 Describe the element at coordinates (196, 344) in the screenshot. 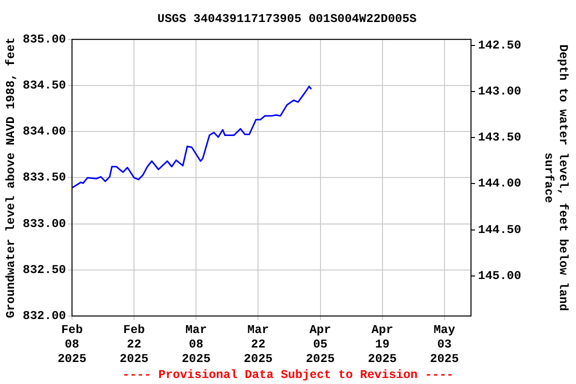

I see `x-tick-label: Mar 08 2025` at that location.